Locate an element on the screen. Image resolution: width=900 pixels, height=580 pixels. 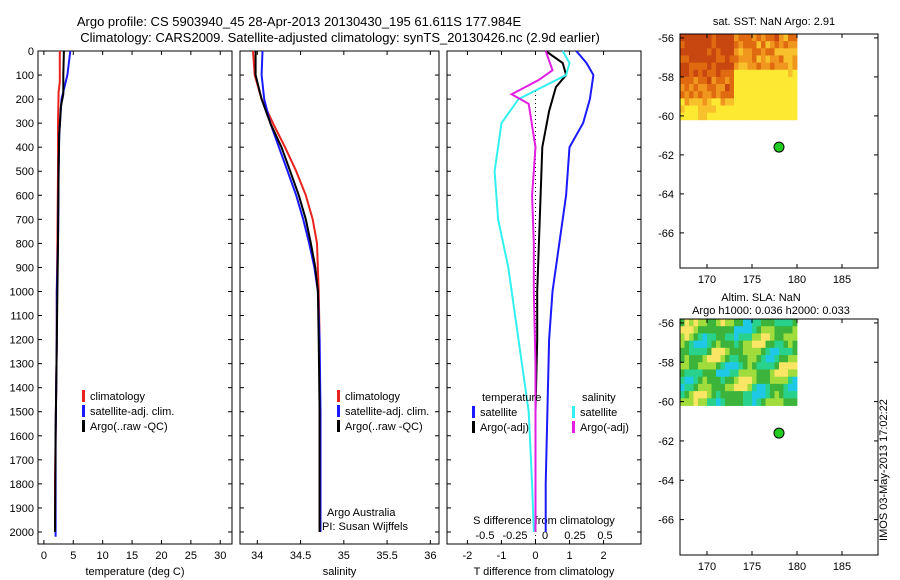
sst-xtick-label: 180 is located at coordinates (797, 280).